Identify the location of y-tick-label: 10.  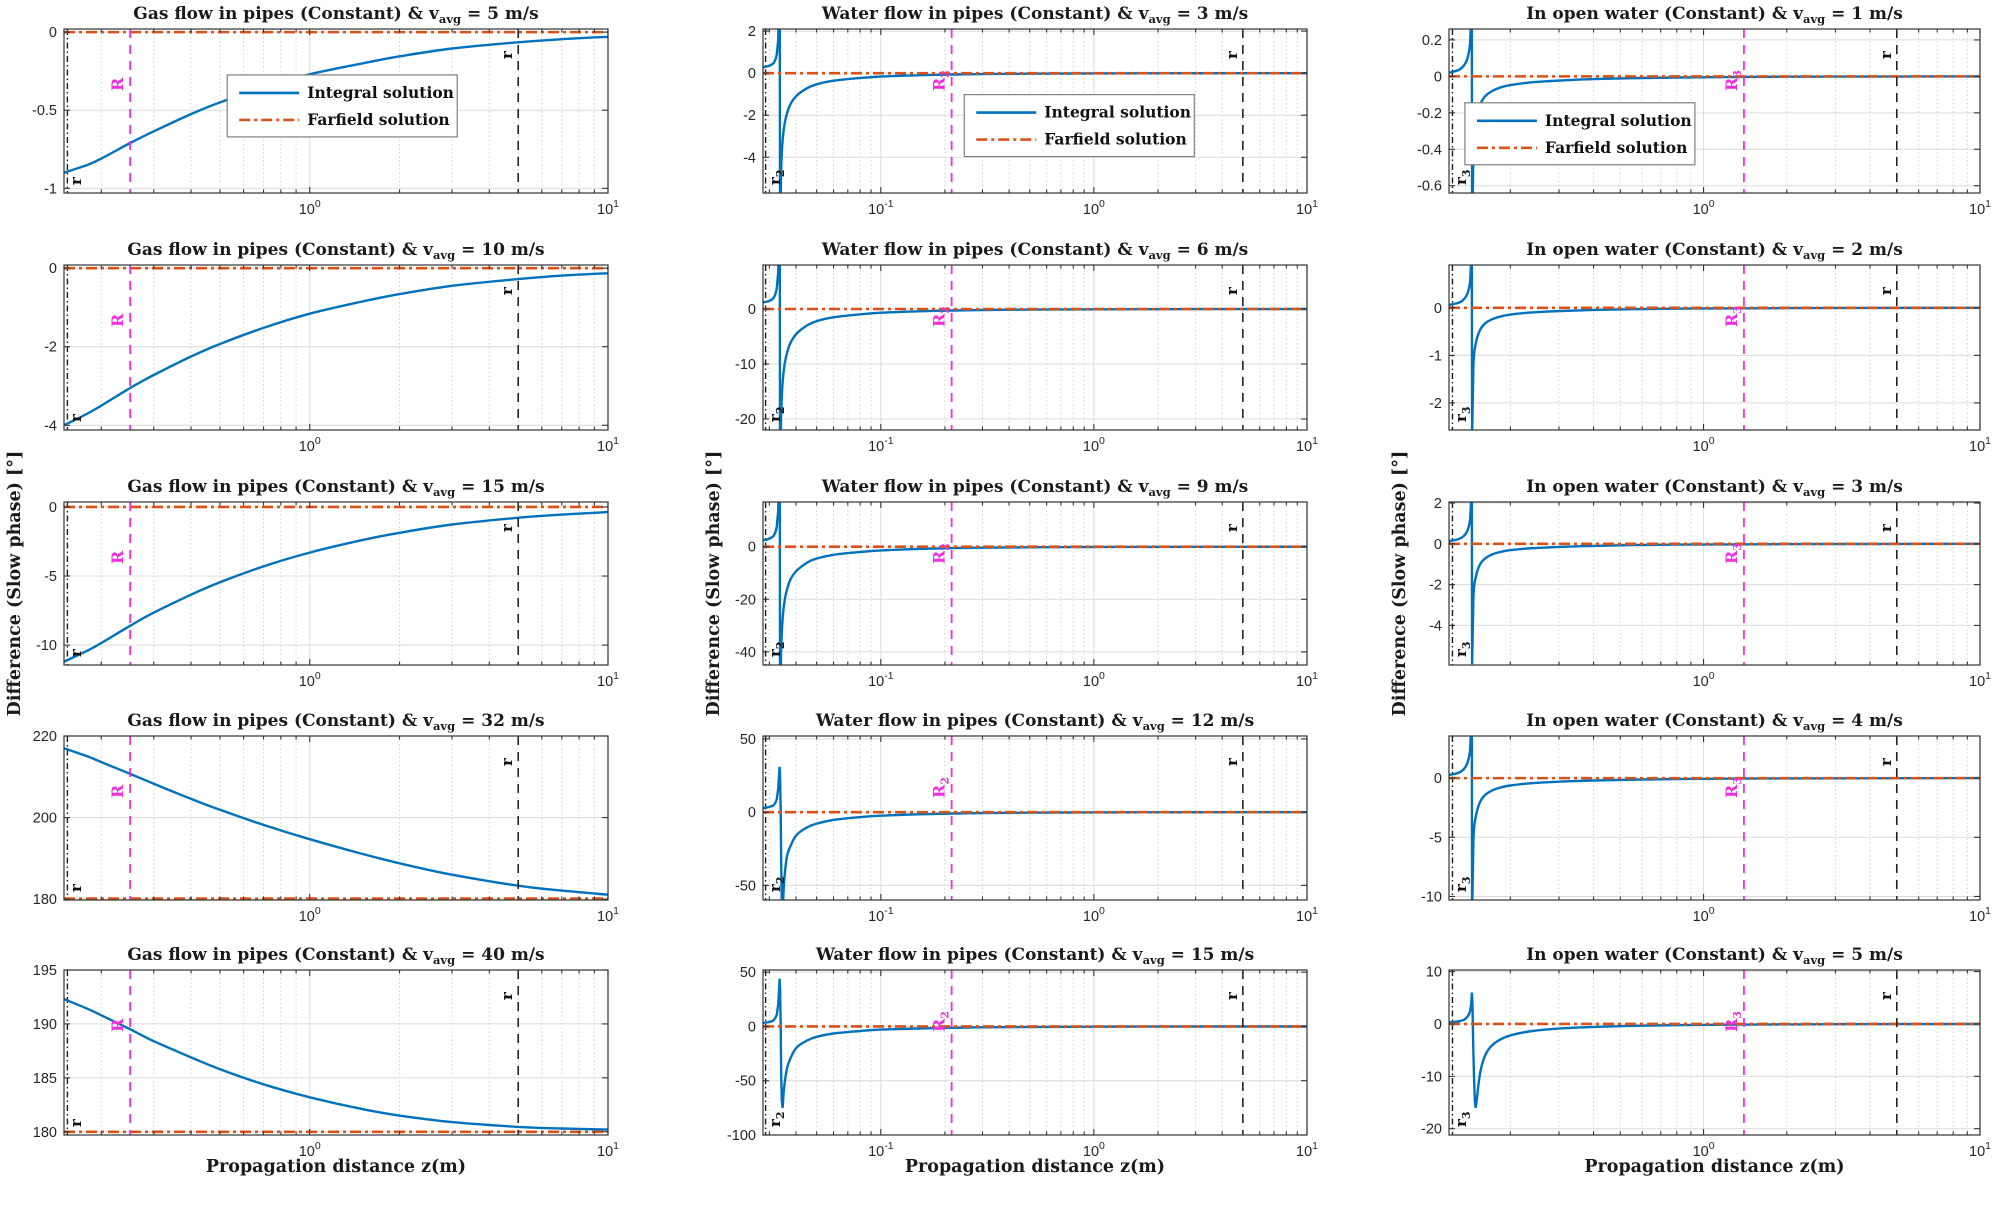
(1434, 973).